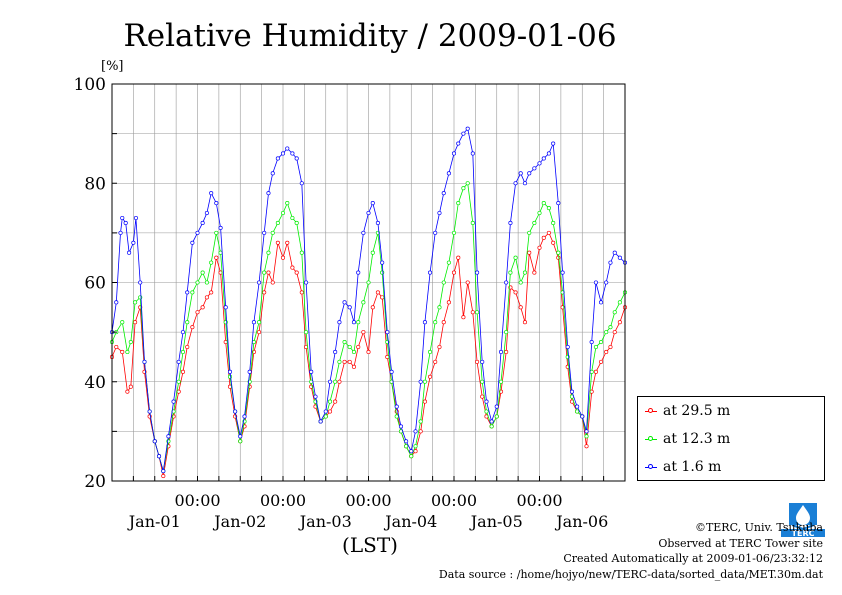  I want to click on x-tick-date-label: Jan-02, so click(239, 521).